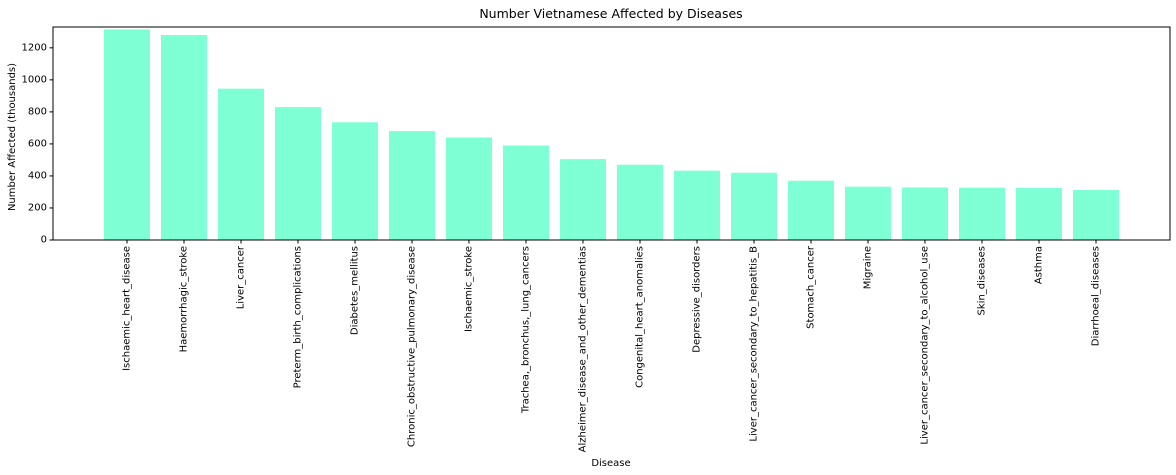 Image resolution: width=1176 pixels, height=475 pixels. I want to click on x-tick-label: Depressive_disorders, so click(697, 299).